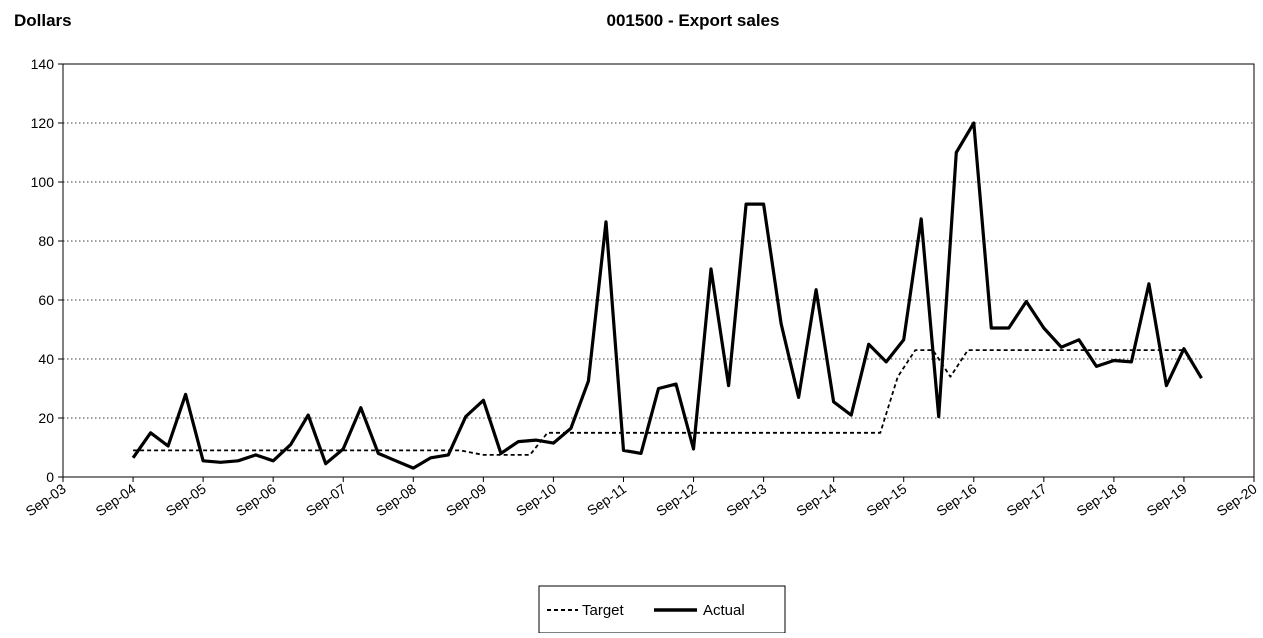  Describe the element at coordinates (43, 123) in the screenshot. I see `y-tick-label: 120` at that location.